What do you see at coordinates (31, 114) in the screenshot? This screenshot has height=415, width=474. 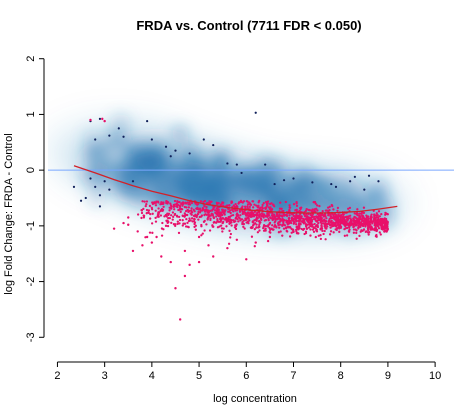 I see `y-tick-label: 1` at bounding box center [31, 114].